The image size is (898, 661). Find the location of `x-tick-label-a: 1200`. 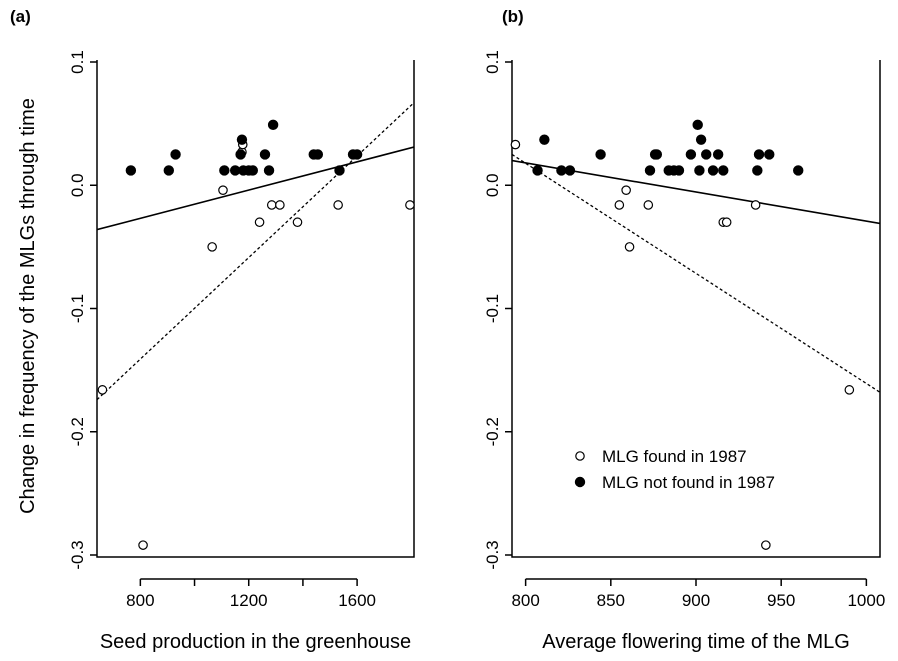

x-tick-label-a: 1200 is located at coordinates (249, 600).